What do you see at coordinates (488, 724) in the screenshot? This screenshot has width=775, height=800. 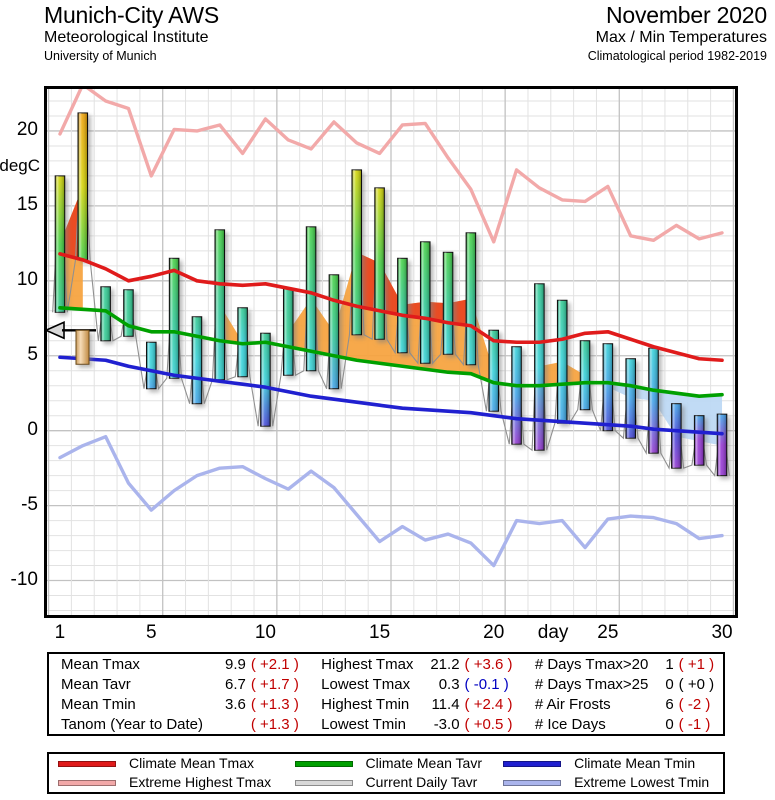 I see `stat-anomaly: ( +0.5 )` at bounding box center [488, 724].